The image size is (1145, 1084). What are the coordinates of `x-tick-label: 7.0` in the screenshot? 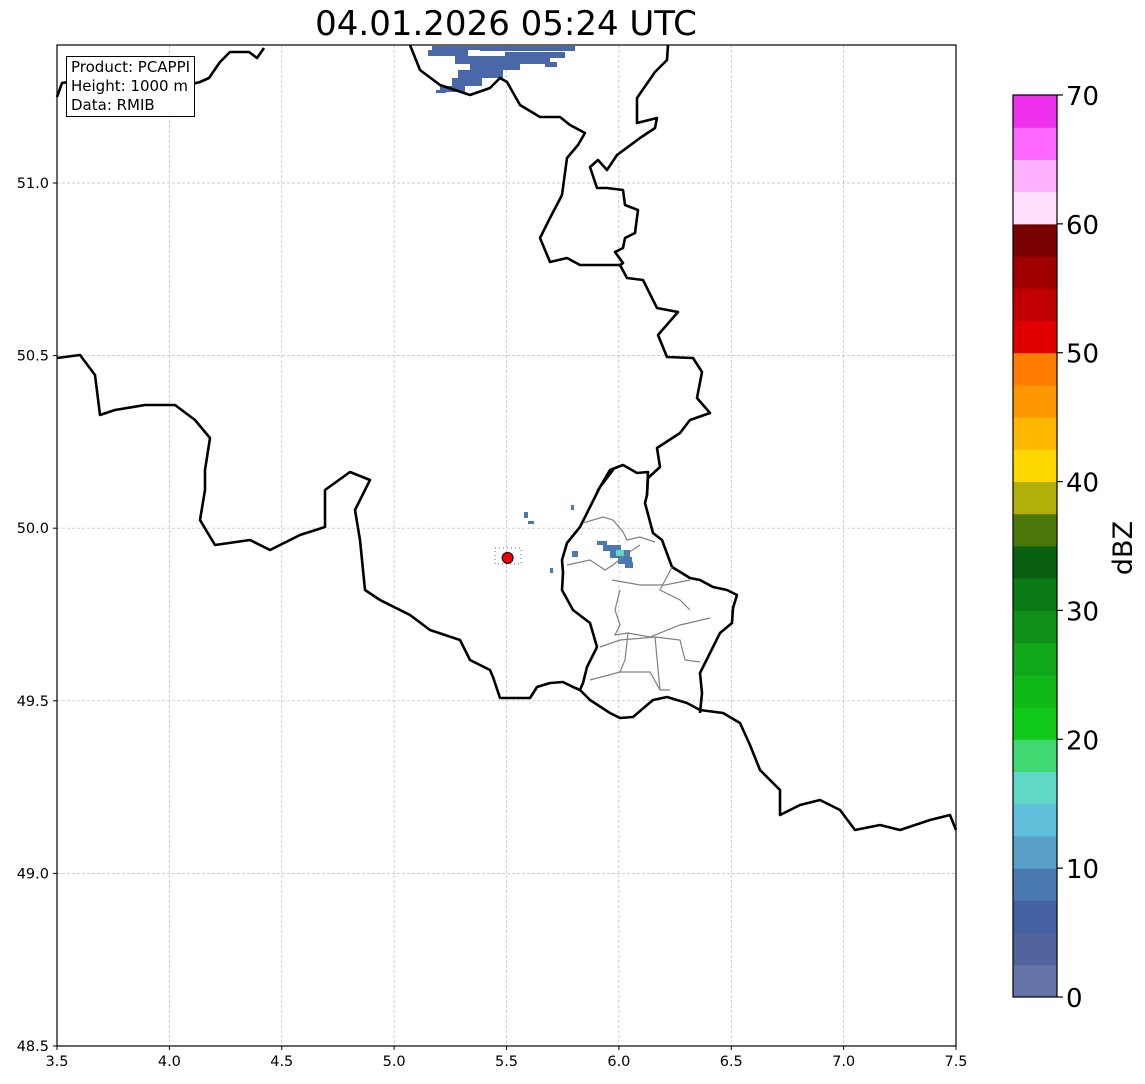 It's located at (843, 1062).